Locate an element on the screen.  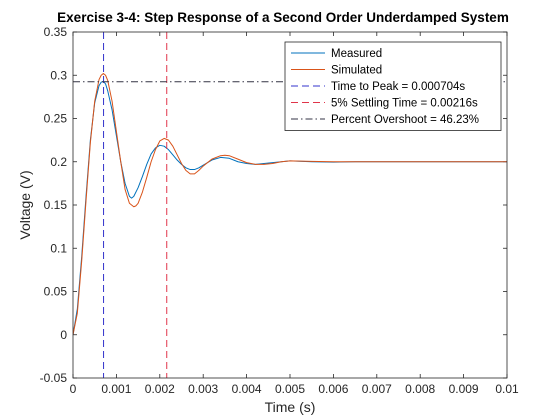
x-tick-label: 0.007 is located at coordinates (377, 389).